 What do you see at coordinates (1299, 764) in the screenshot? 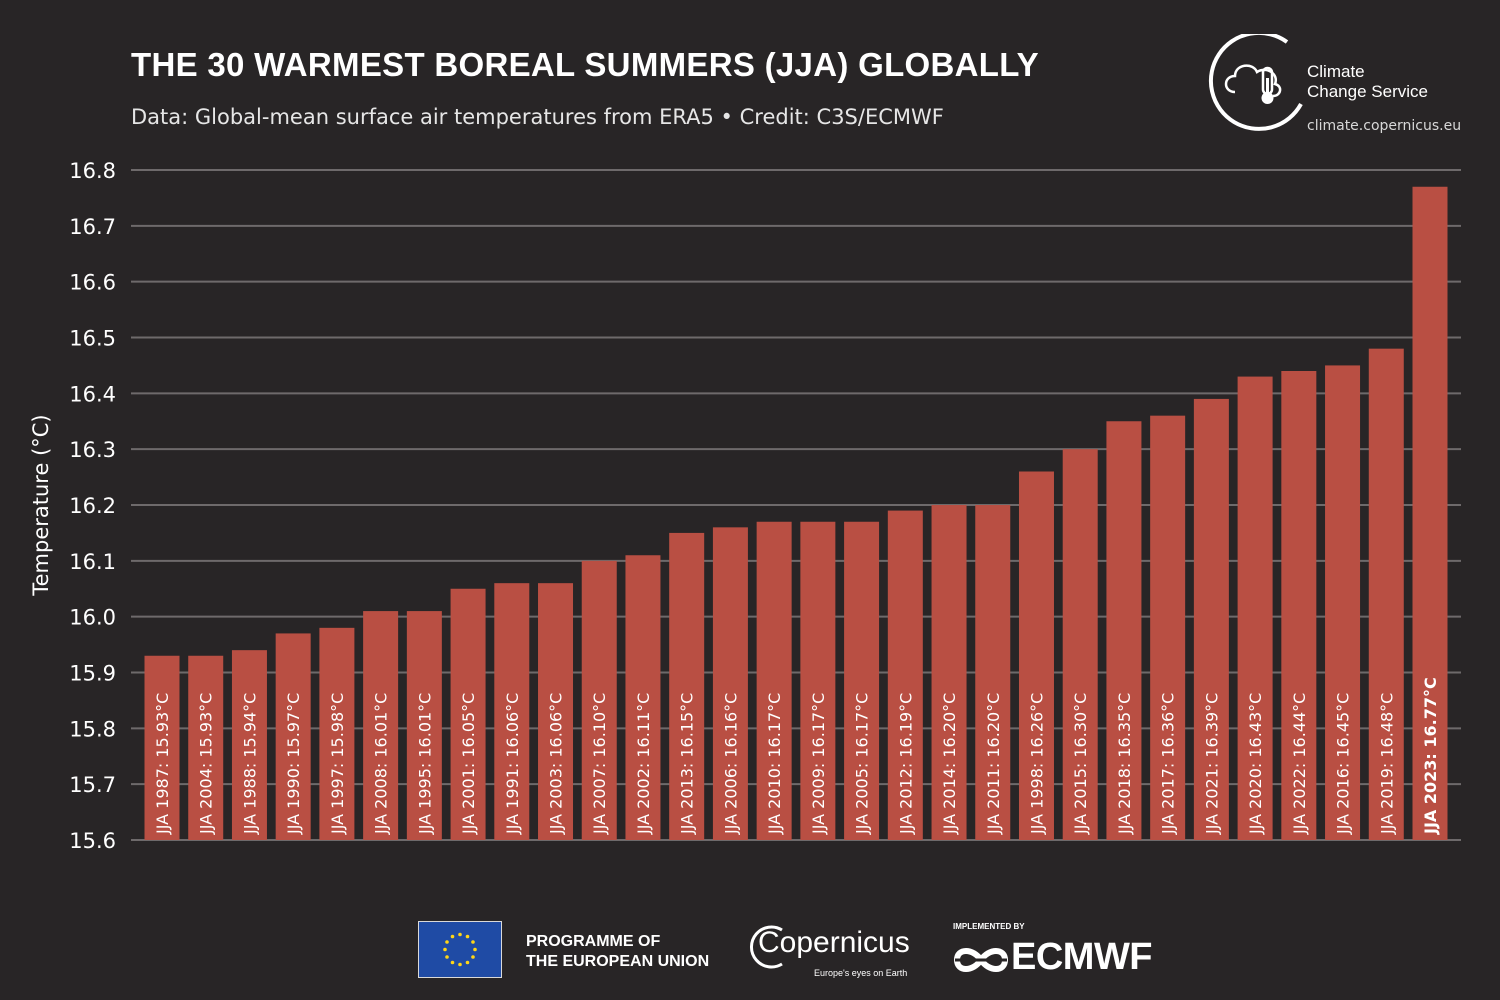
I see `bar-label: JJA 2022: 16.44°C` at bounding box center [1299, 764].